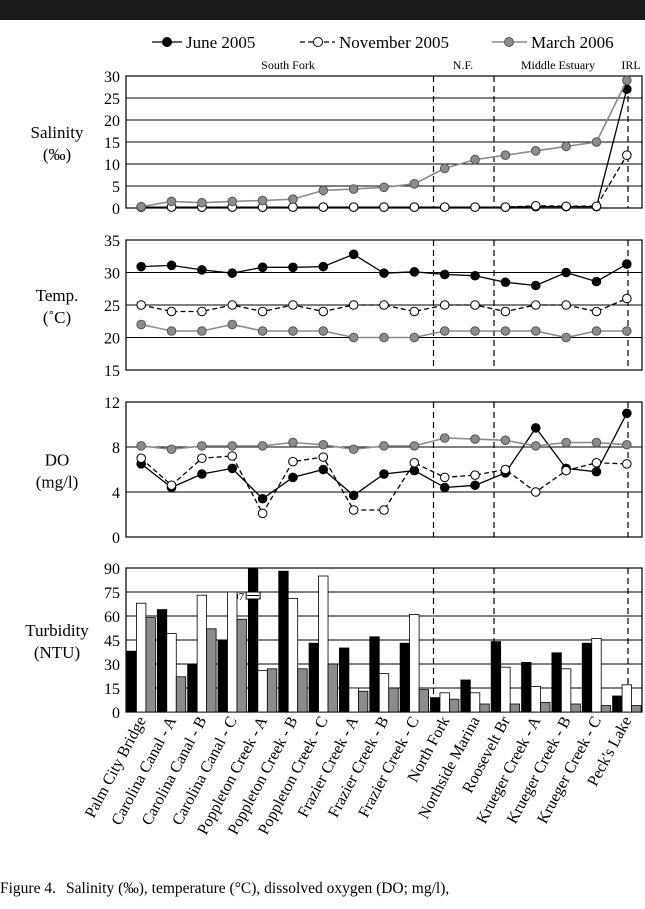 This screenshot has width=645, height=909. I want to click on salinity-y-axis-label: Salinity, so click(57, 132).